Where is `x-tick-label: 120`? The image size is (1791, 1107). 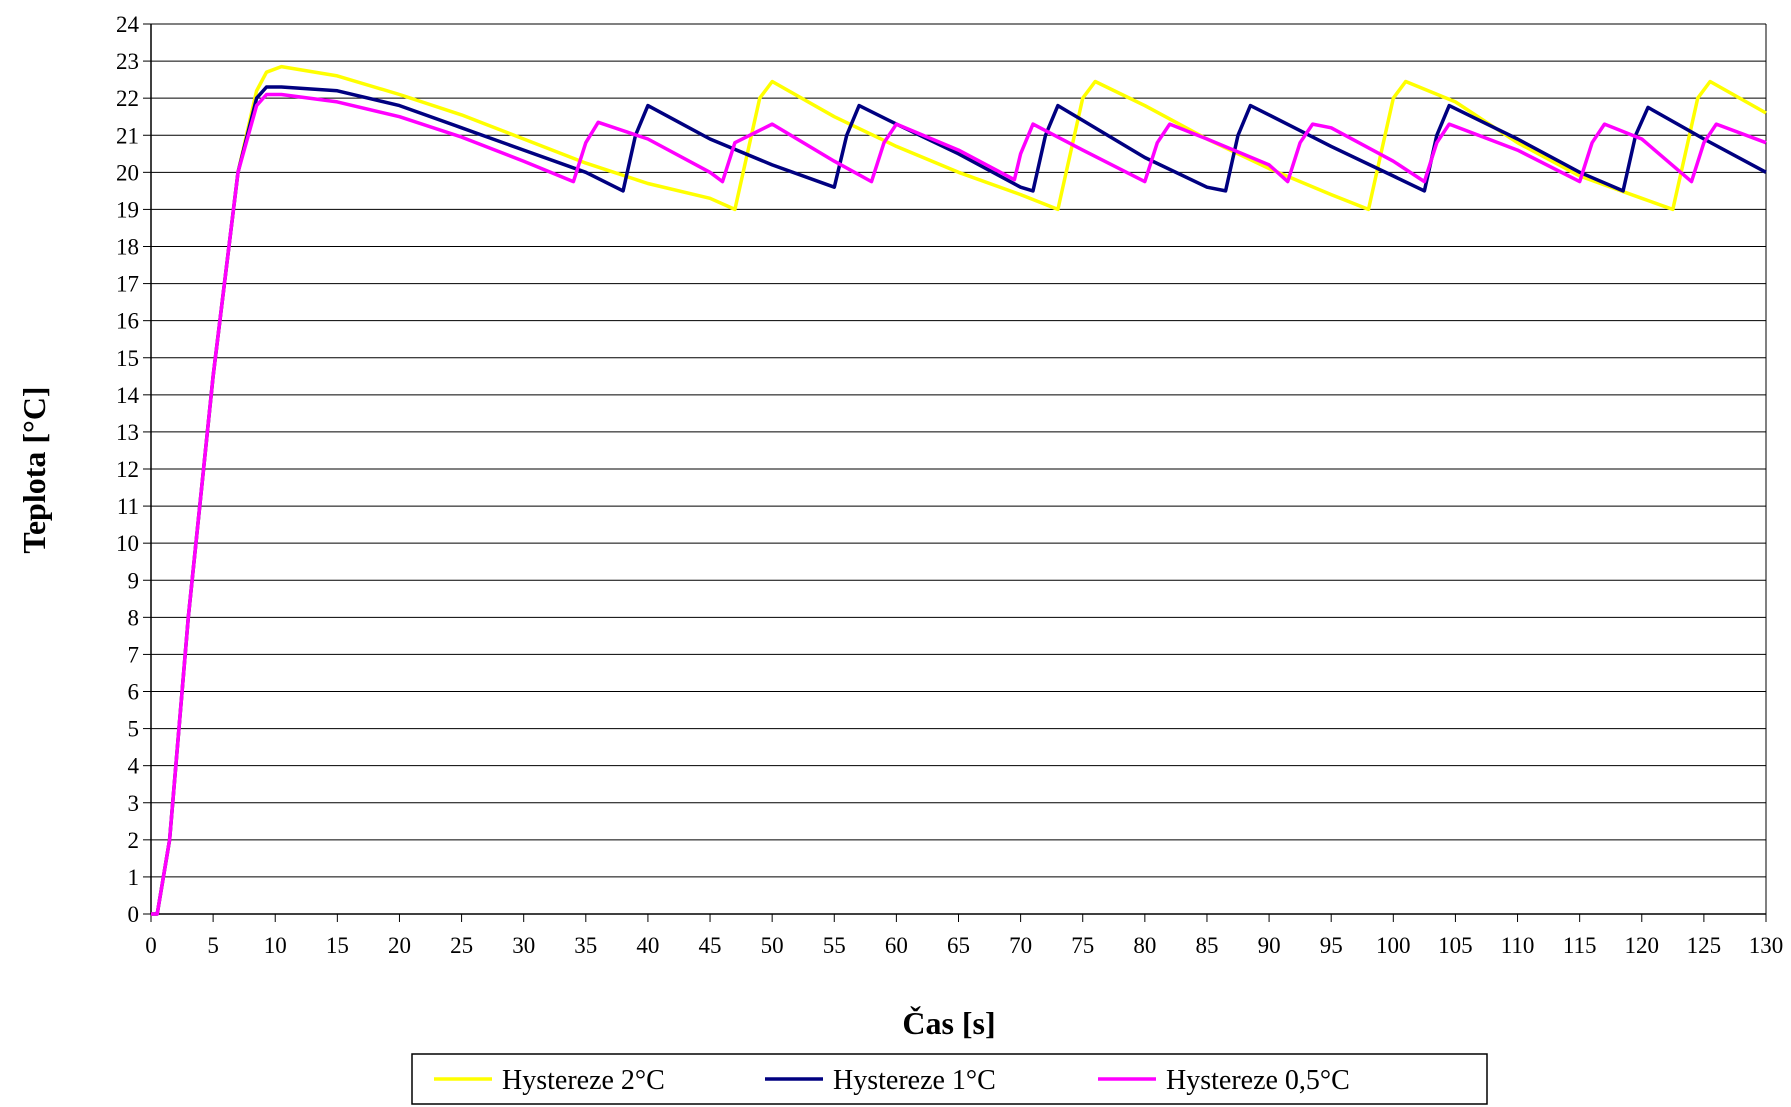 x-tick-label: 120 is located at coordinates (1642, 945).